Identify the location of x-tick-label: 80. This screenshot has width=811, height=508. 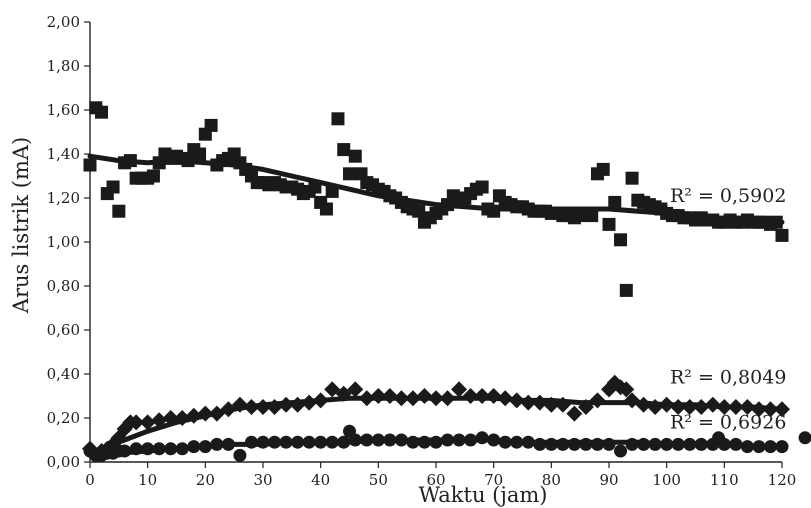
(551, 480).